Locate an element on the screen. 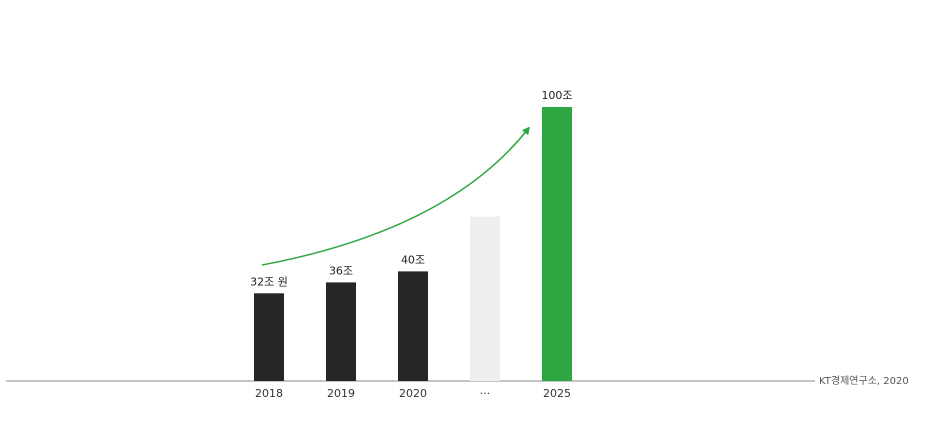  bar-2025 is located at coordinates (557, 244).